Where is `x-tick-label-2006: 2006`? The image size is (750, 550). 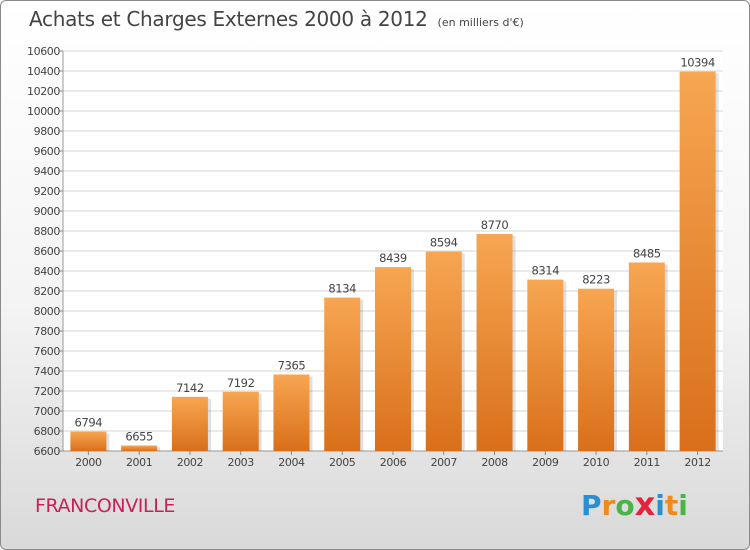 x-tick-label-2006: 2006 is located at coordinates (393, 462).